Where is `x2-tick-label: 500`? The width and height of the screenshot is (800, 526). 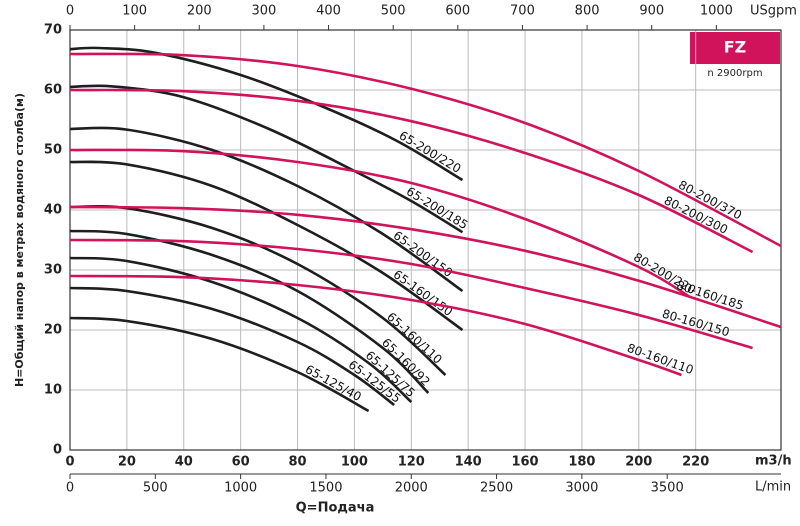 x2-tick-label: 500 is located at coordinates (155, 488).